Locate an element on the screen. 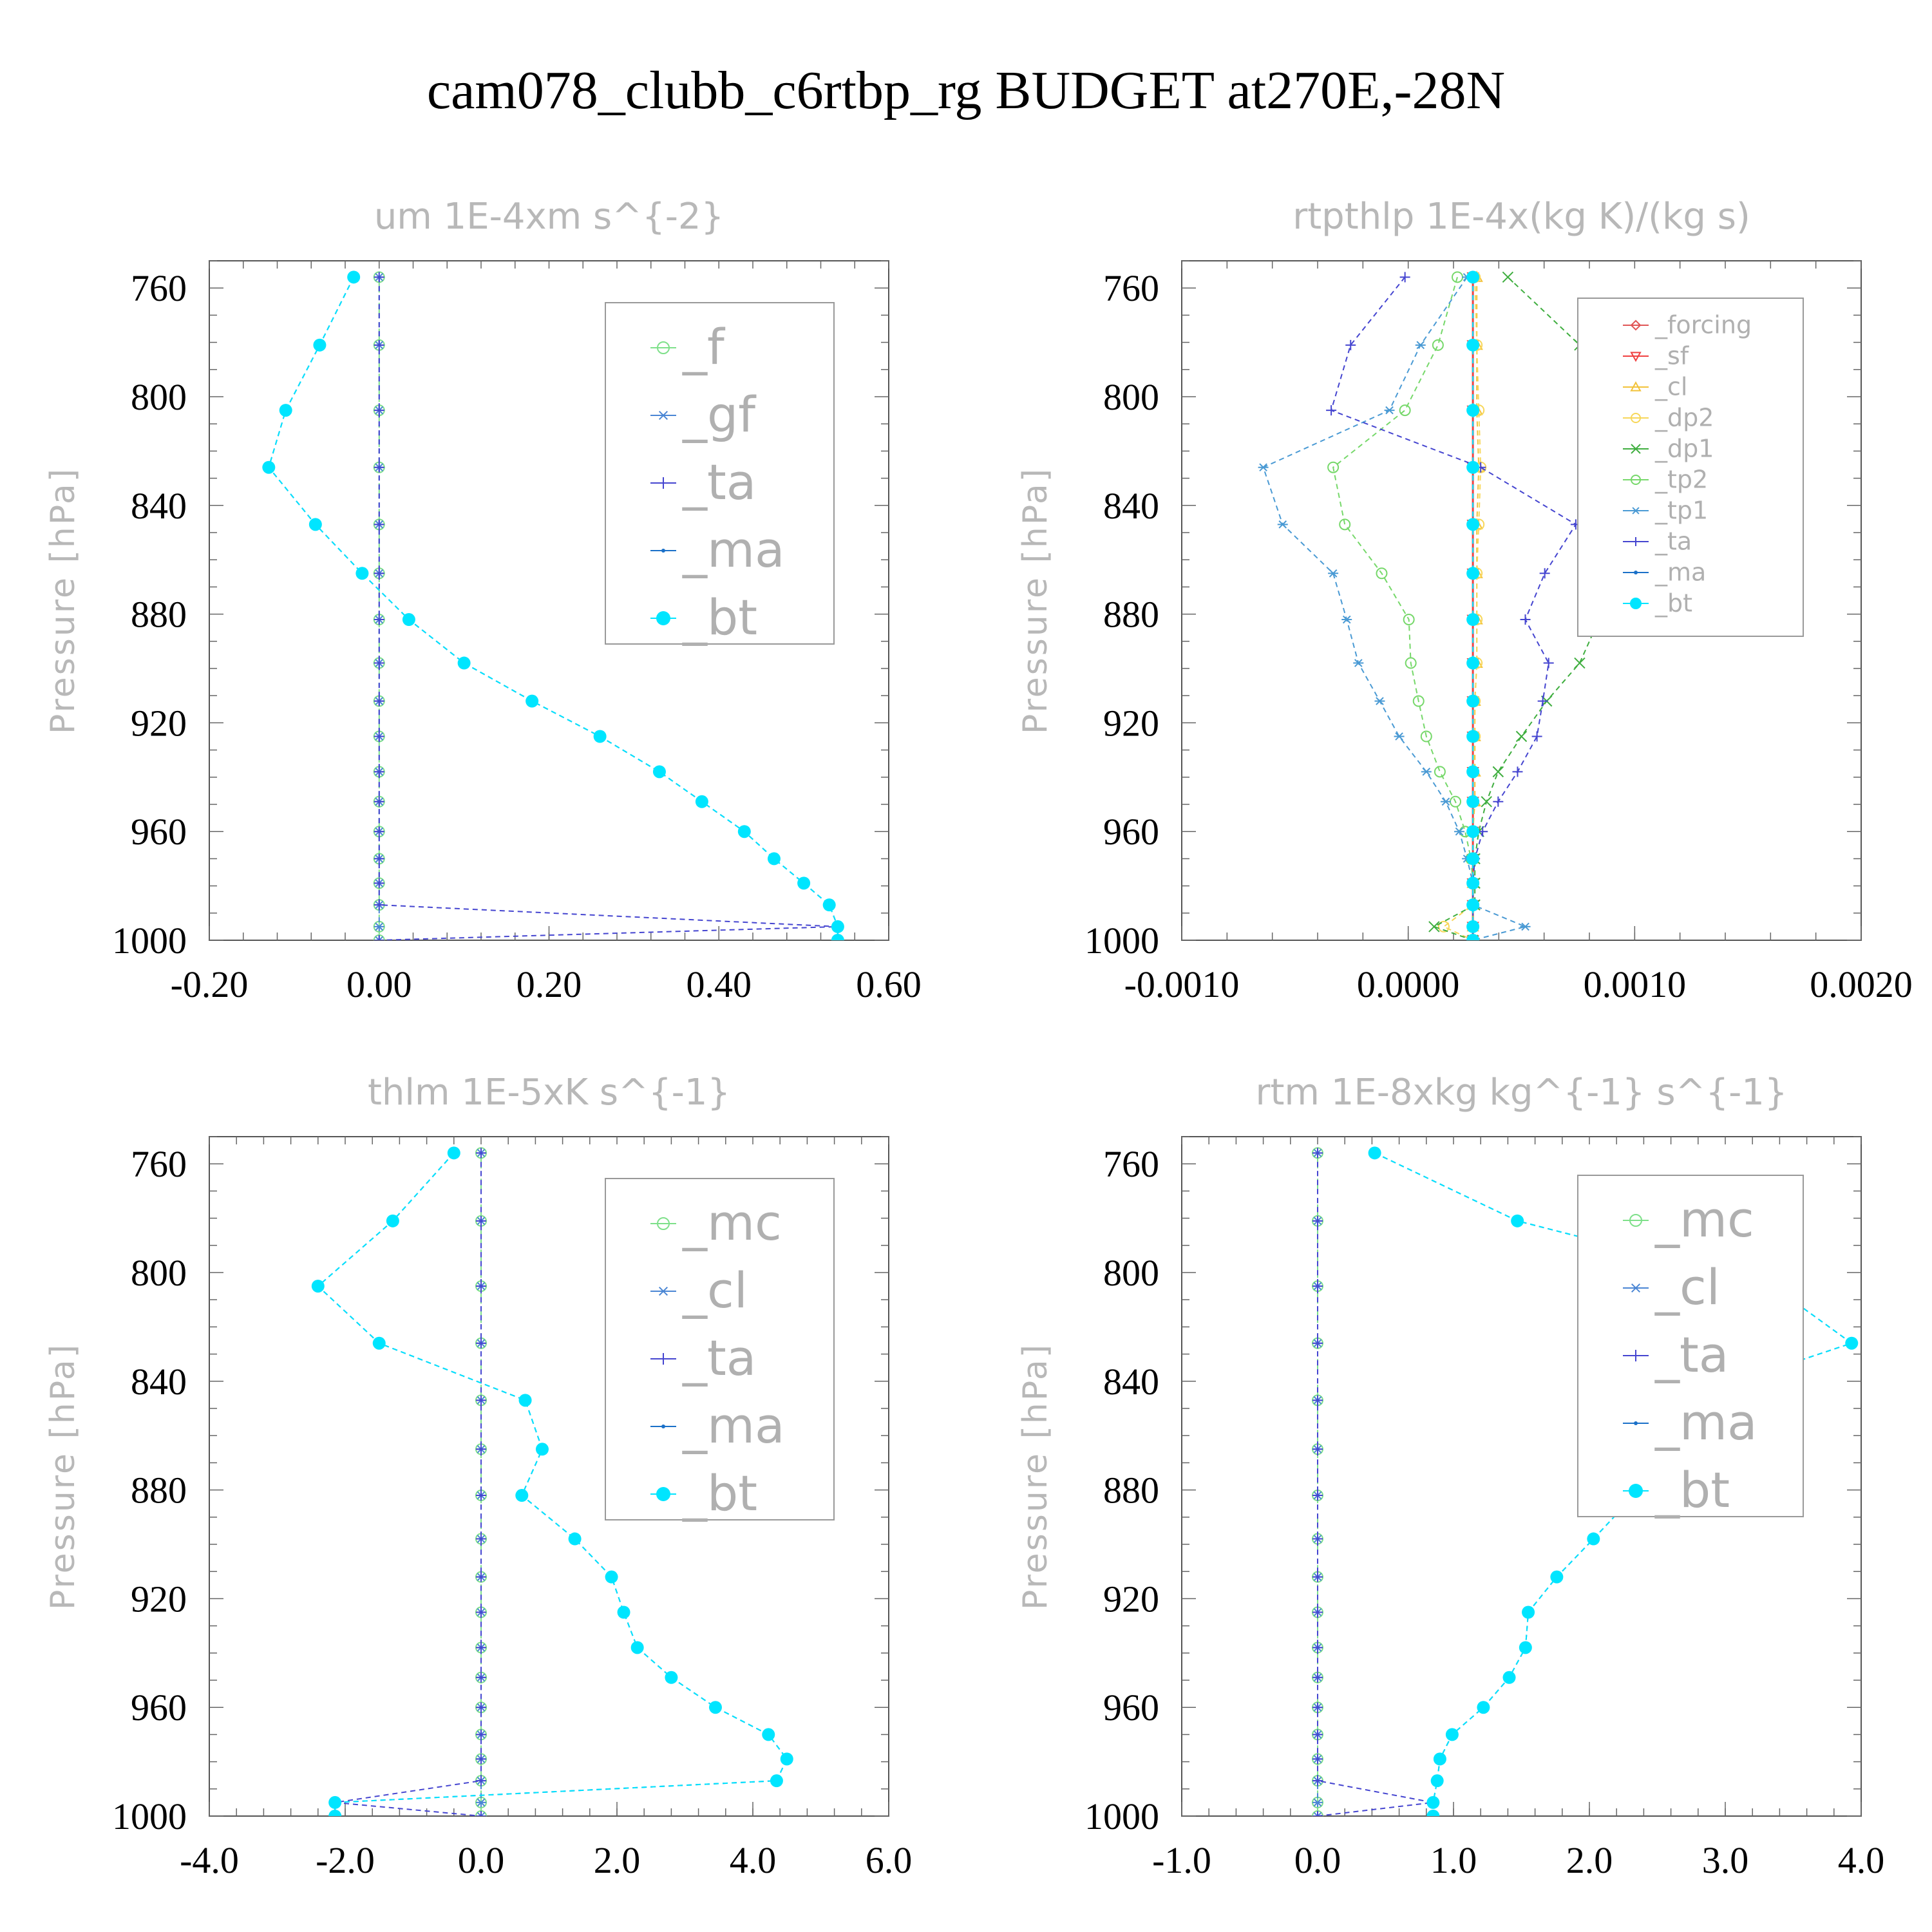 The image size is (1932, 1932). series-f is located at coordinates (379, 605).